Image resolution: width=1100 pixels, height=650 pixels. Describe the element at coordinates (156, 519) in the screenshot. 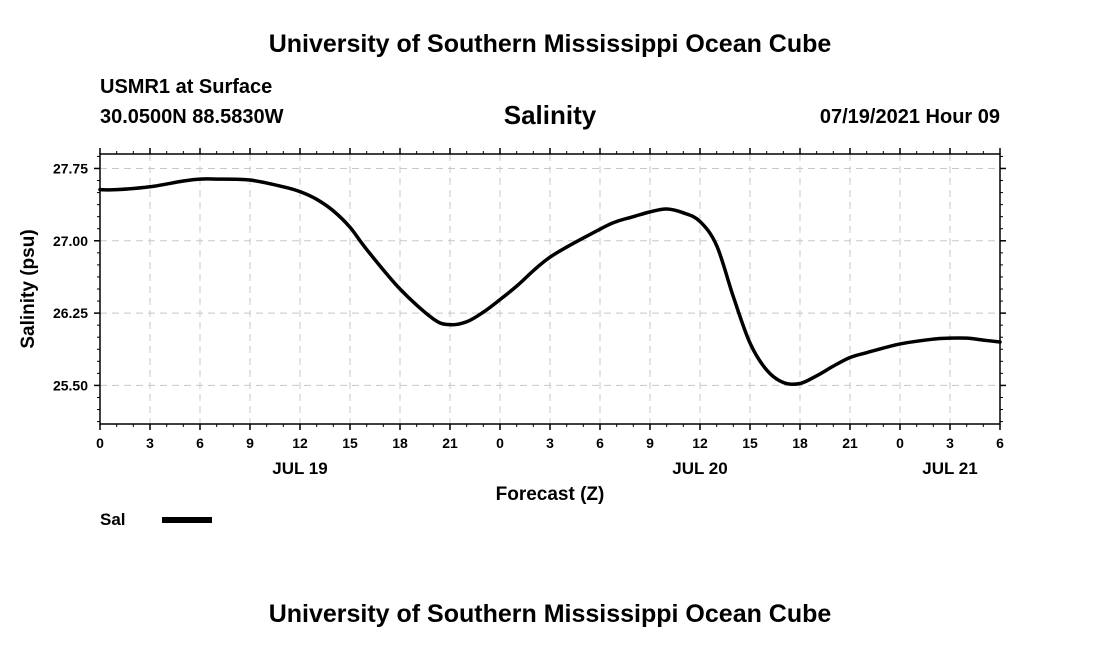

I see `legend: Sal` at that location.